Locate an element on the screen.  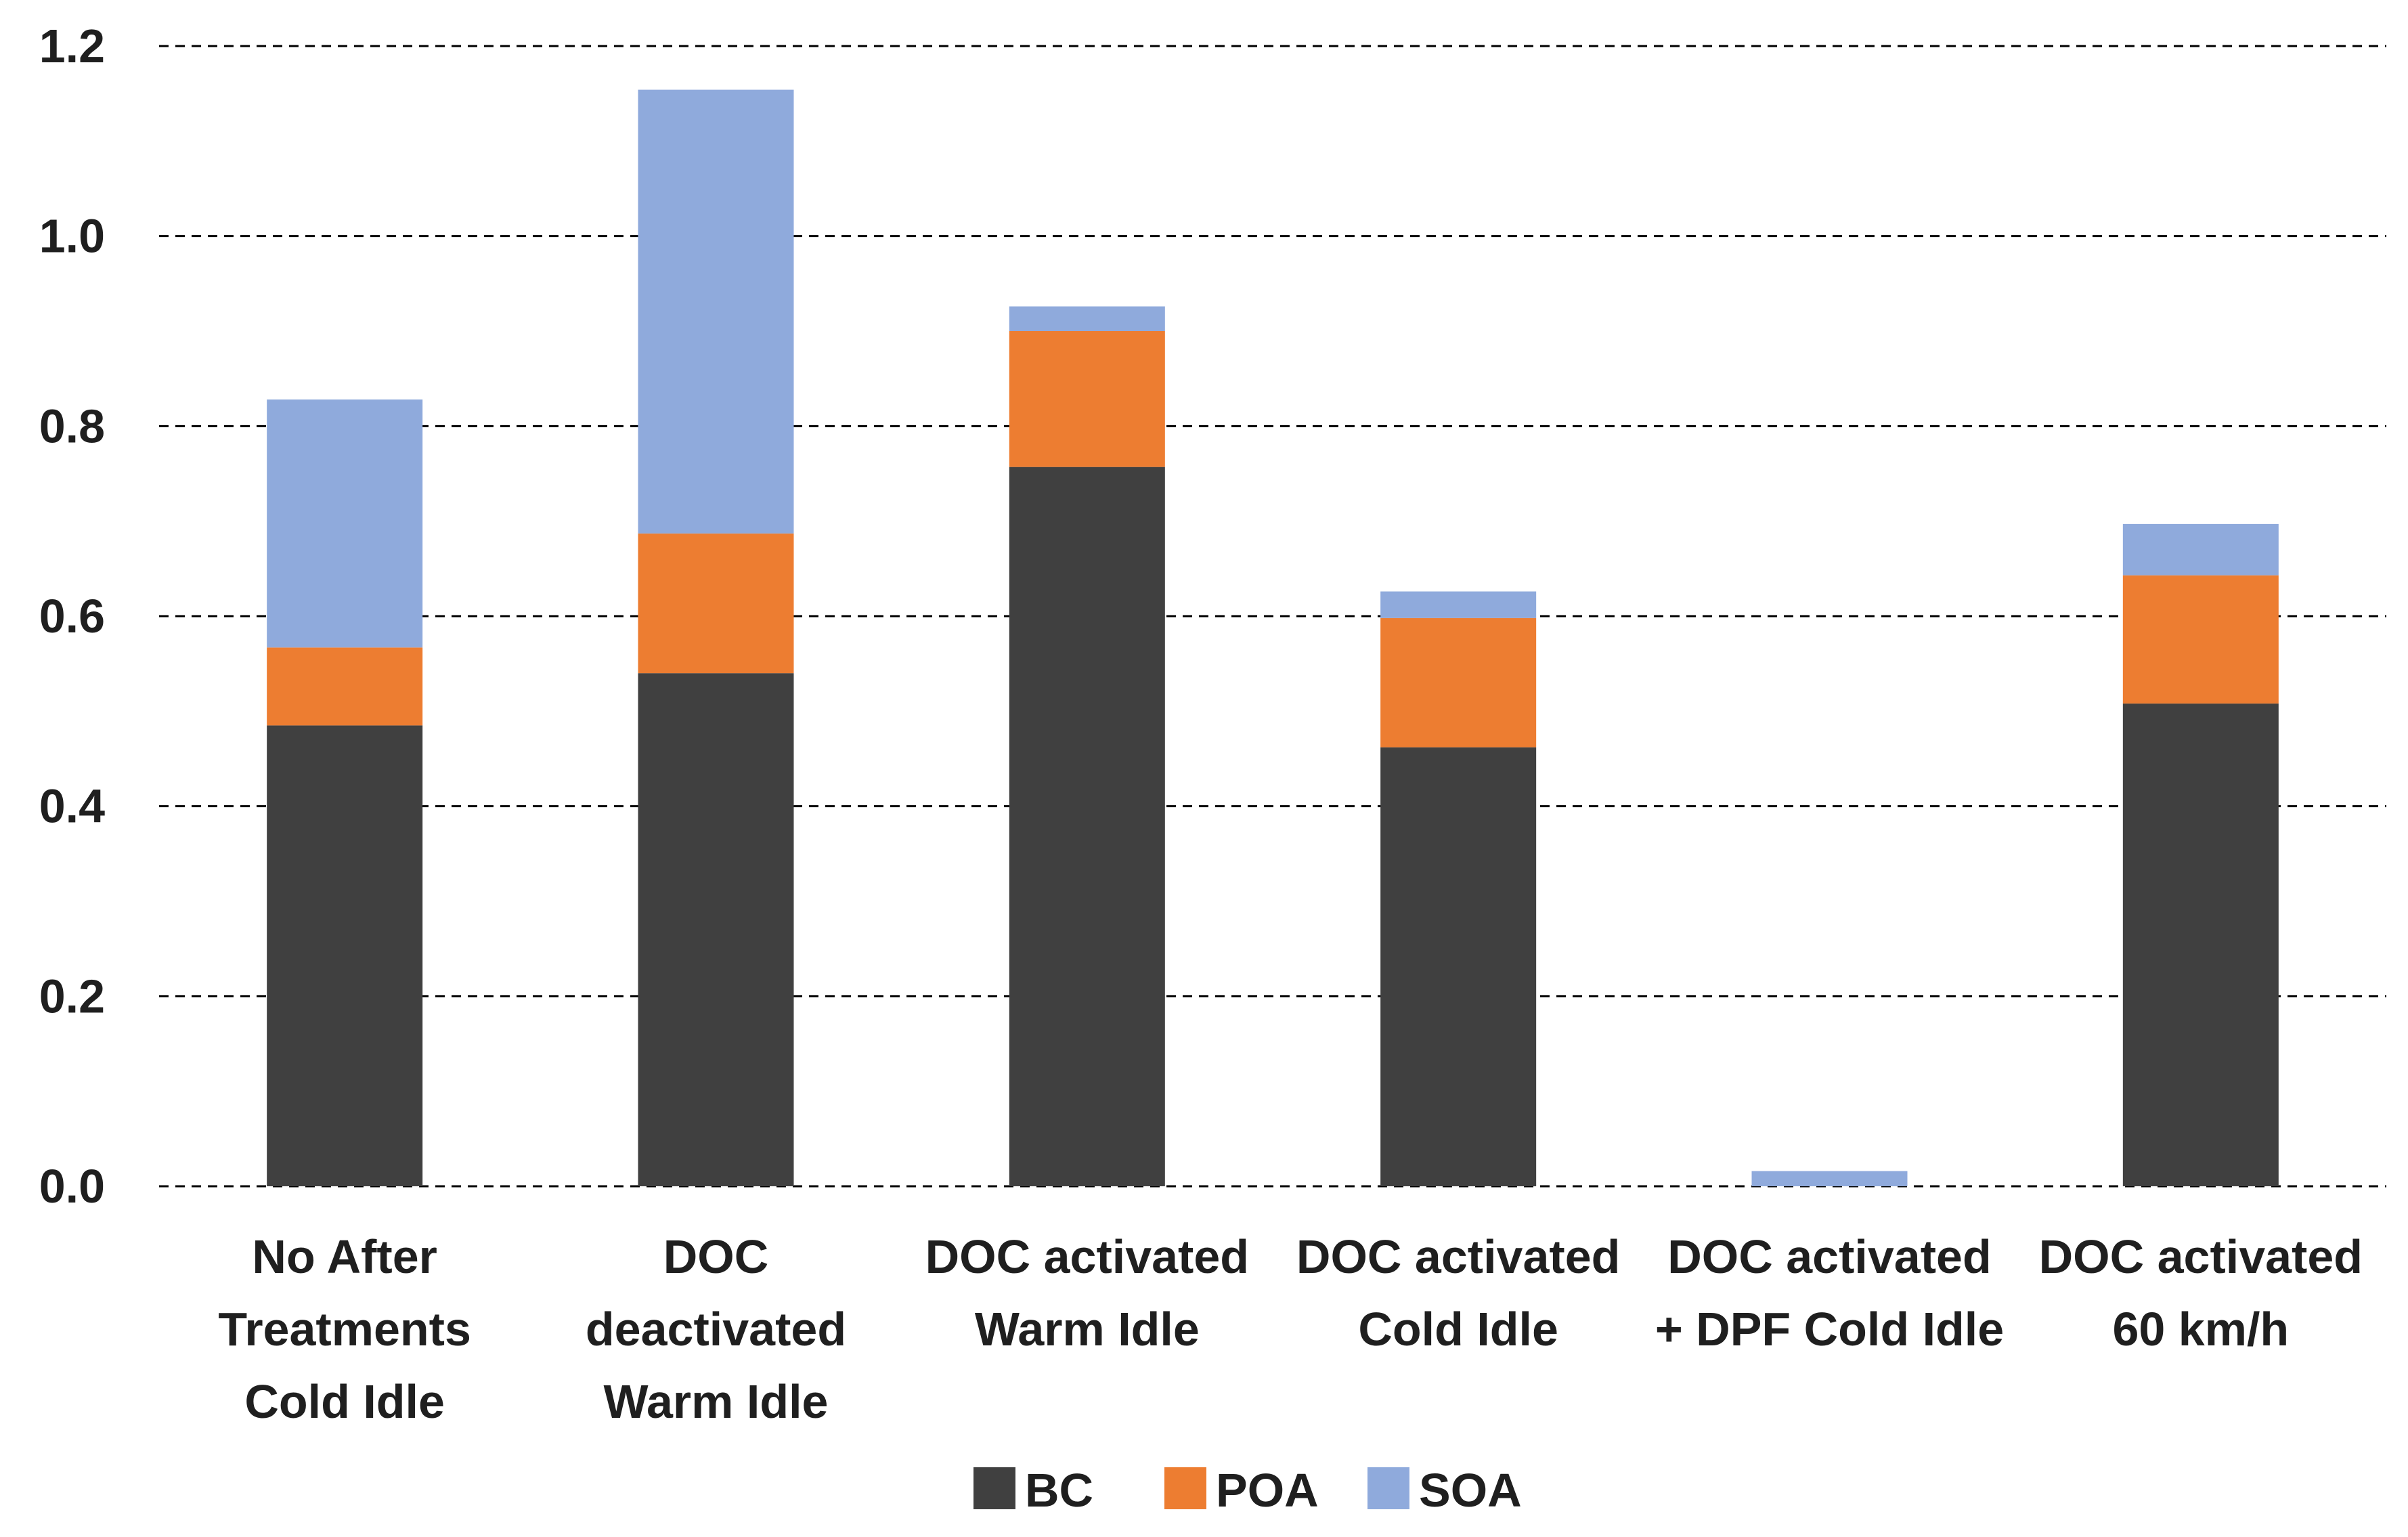
x-category-label: deactivated is located at coordinates (716, 1329).